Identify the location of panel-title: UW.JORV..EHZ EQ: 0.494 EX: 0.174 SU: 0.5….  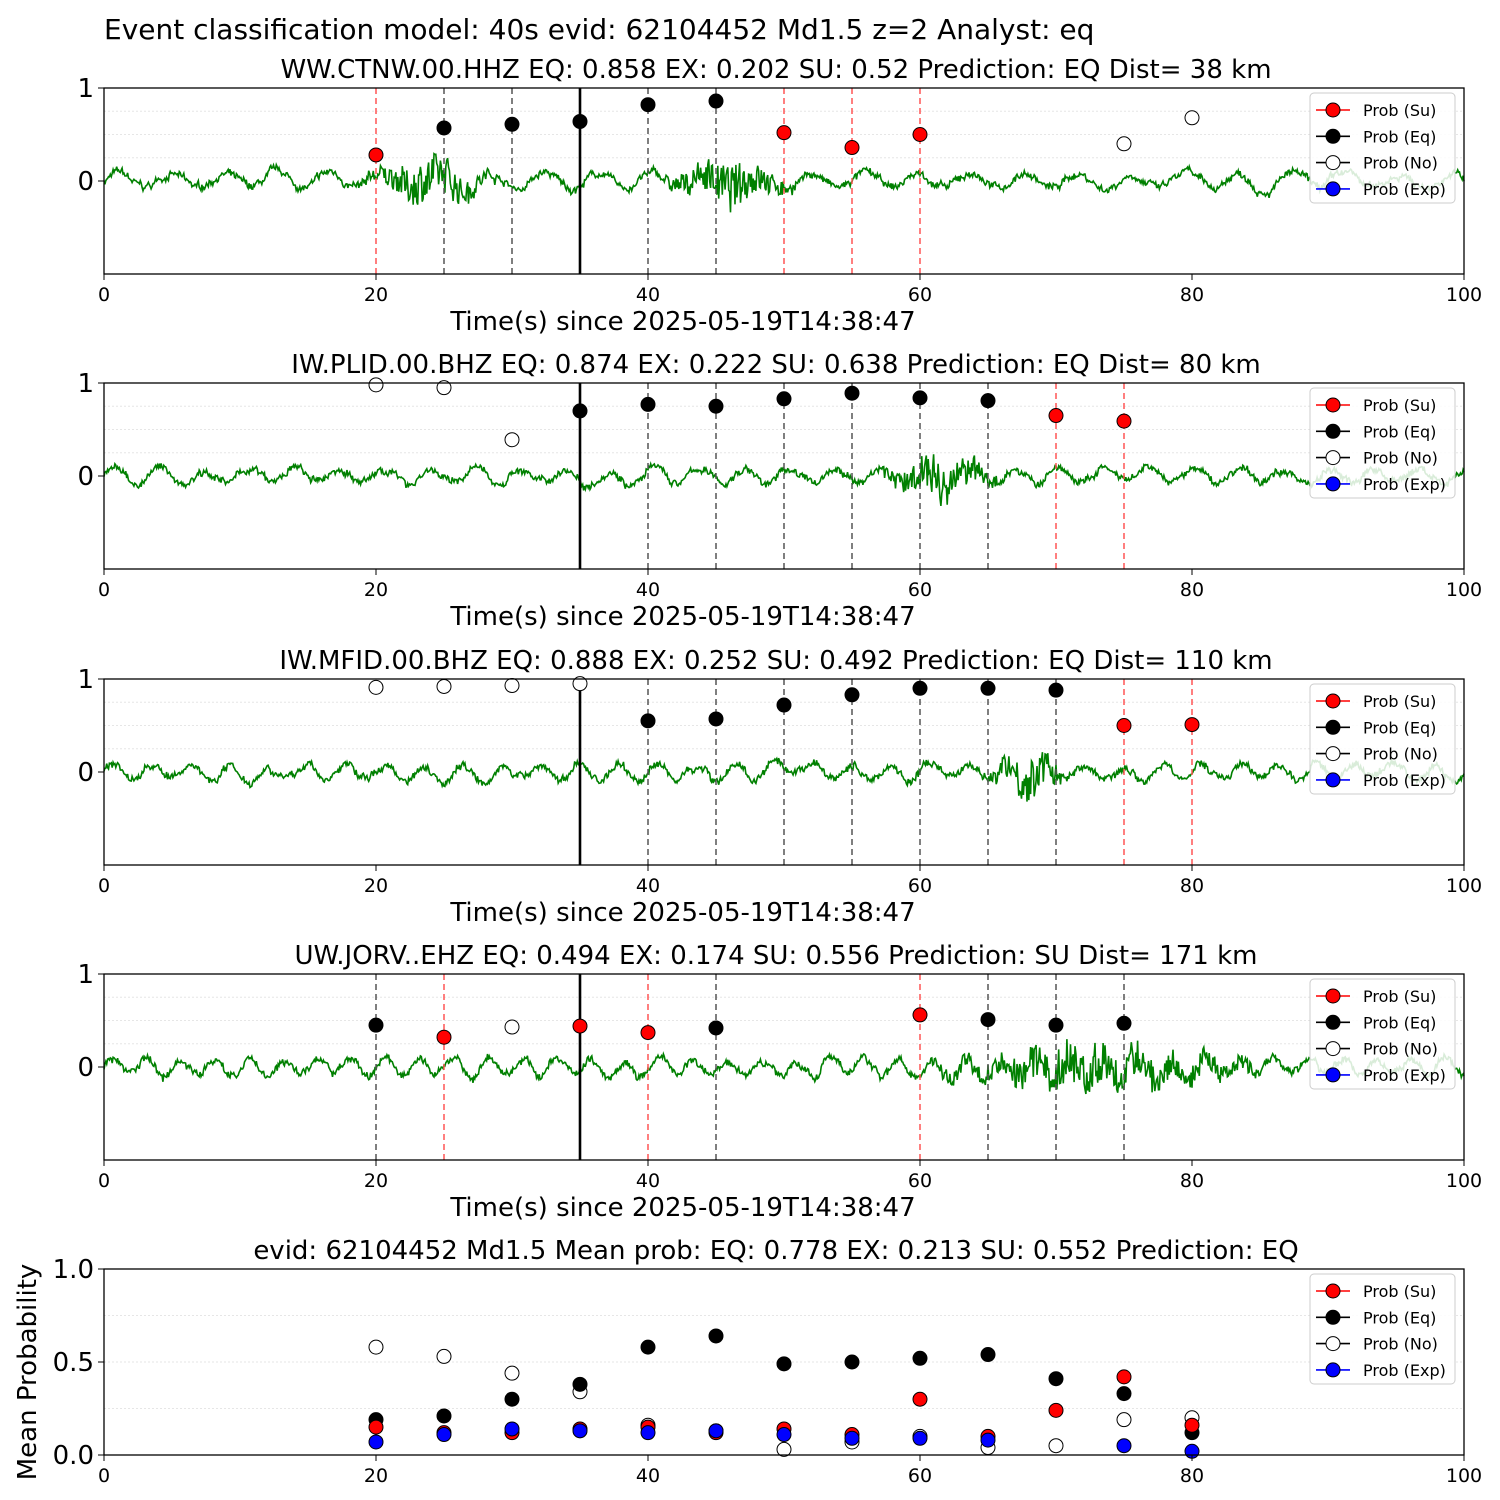
(776, 956).